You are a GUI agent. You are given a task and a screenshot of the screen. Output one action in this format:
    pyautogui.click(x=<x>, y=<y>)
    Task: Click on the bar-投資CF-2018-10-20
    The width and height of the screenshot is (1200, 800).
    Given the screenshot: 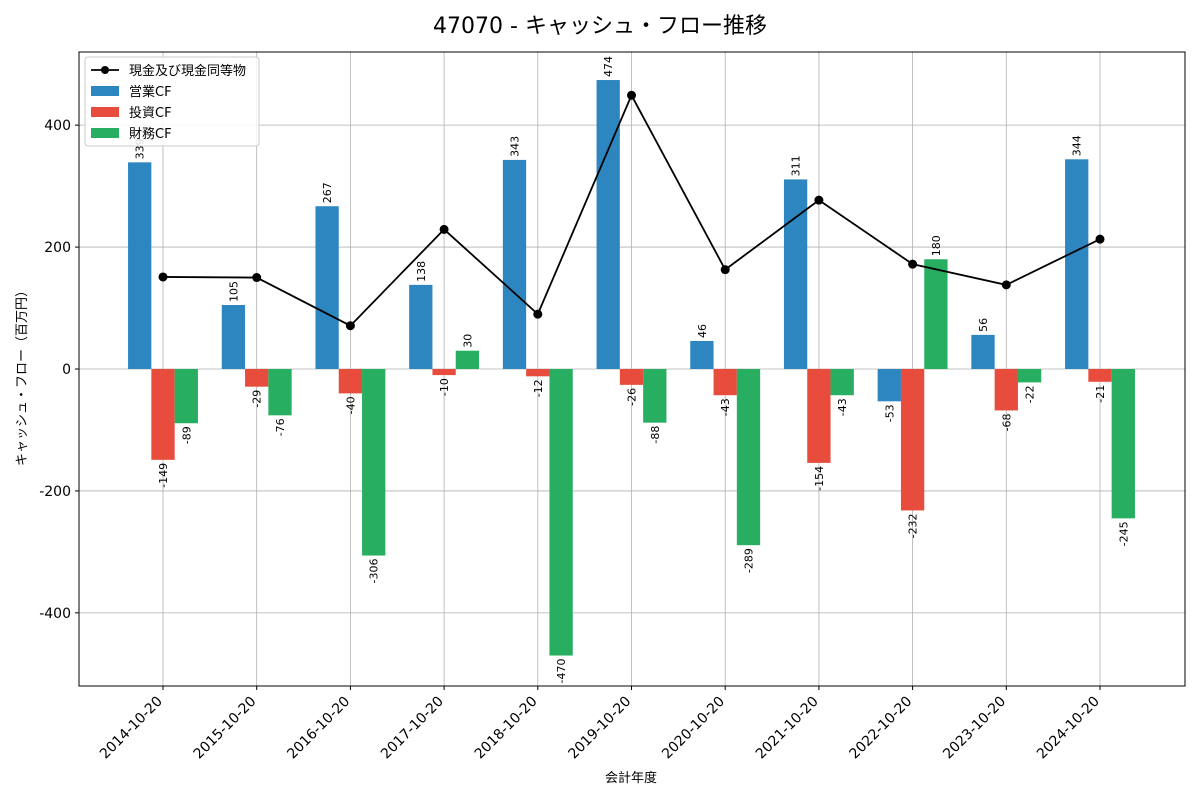 What is the action you would take?
    pyautogui.click(x=538, y=373)
    